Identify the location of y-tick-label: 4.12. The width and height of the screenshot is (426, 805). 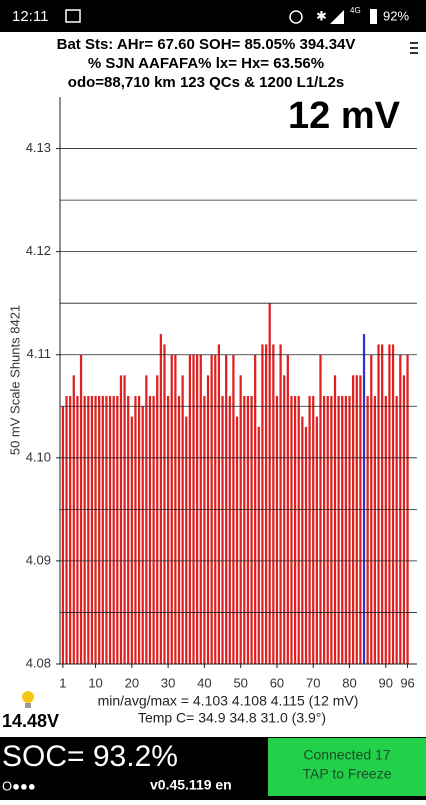
(38, 250).